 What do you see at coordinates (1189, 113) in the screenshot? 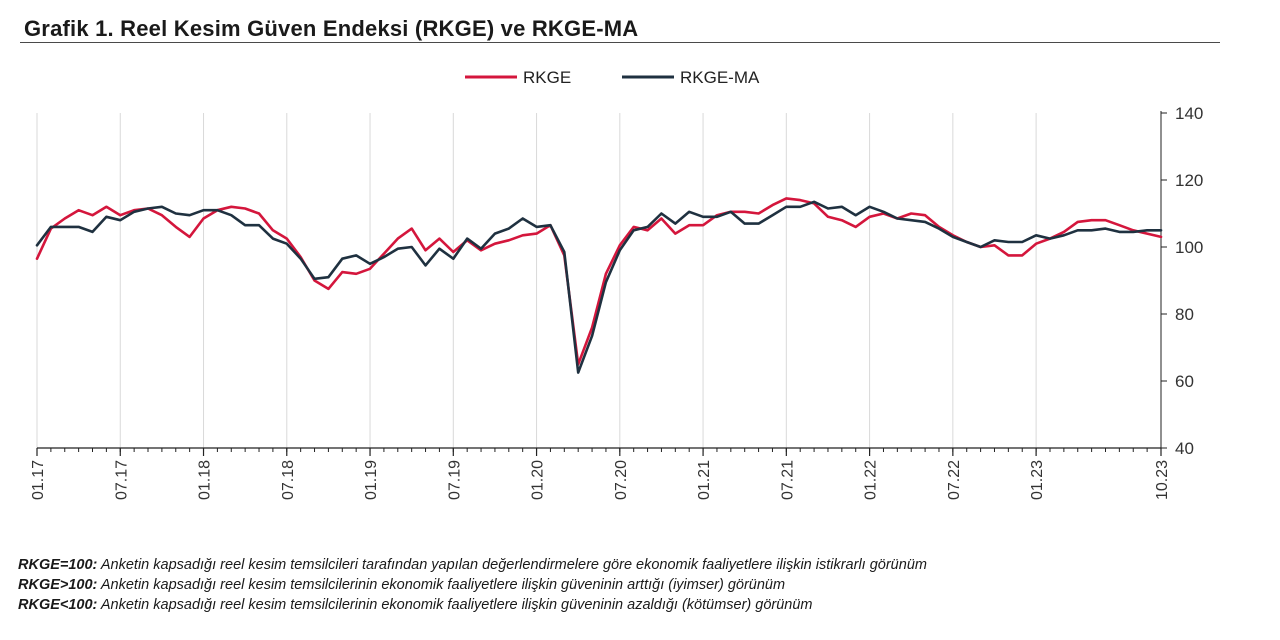
I see `y-tick-label-140: 140` at bounding box center [1189, 113].